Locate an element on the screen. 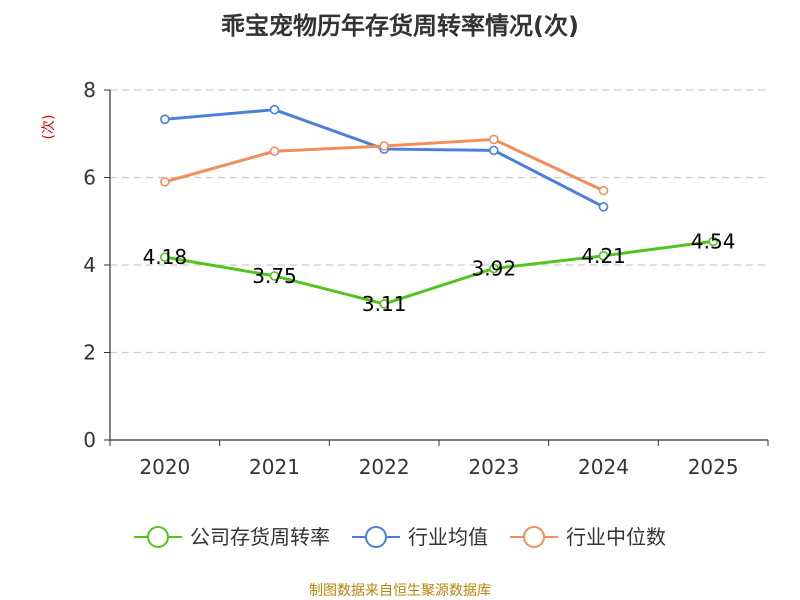 The width and height of the screenshot is (800, 600). x-tick-label: 2024 is located at coordinates (603, 467).